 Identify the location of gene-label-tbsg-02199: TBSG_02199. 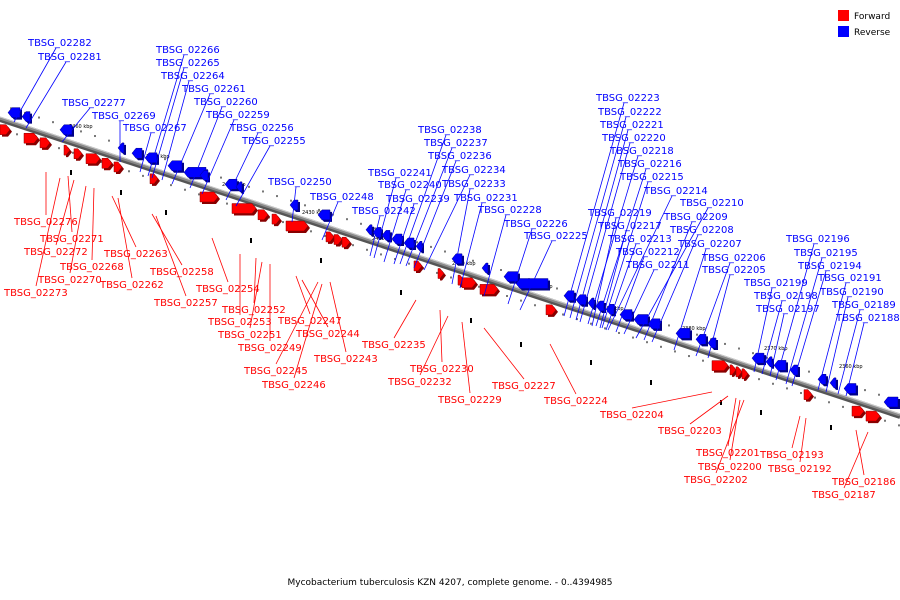
(775, 325).